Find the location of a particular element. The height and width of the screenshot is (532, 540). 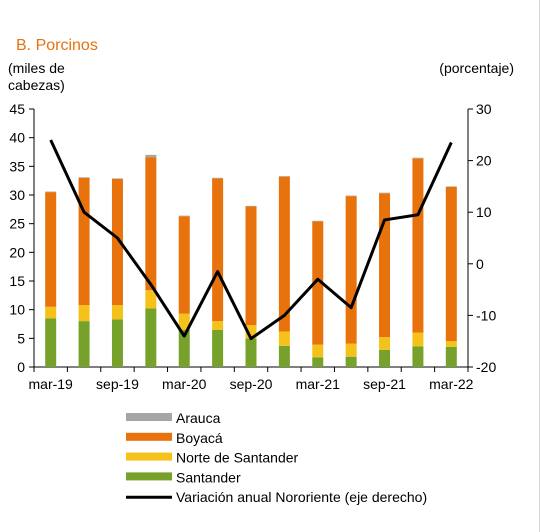

legend-label-arauca: Arauca is located at coordinates (198, 418).